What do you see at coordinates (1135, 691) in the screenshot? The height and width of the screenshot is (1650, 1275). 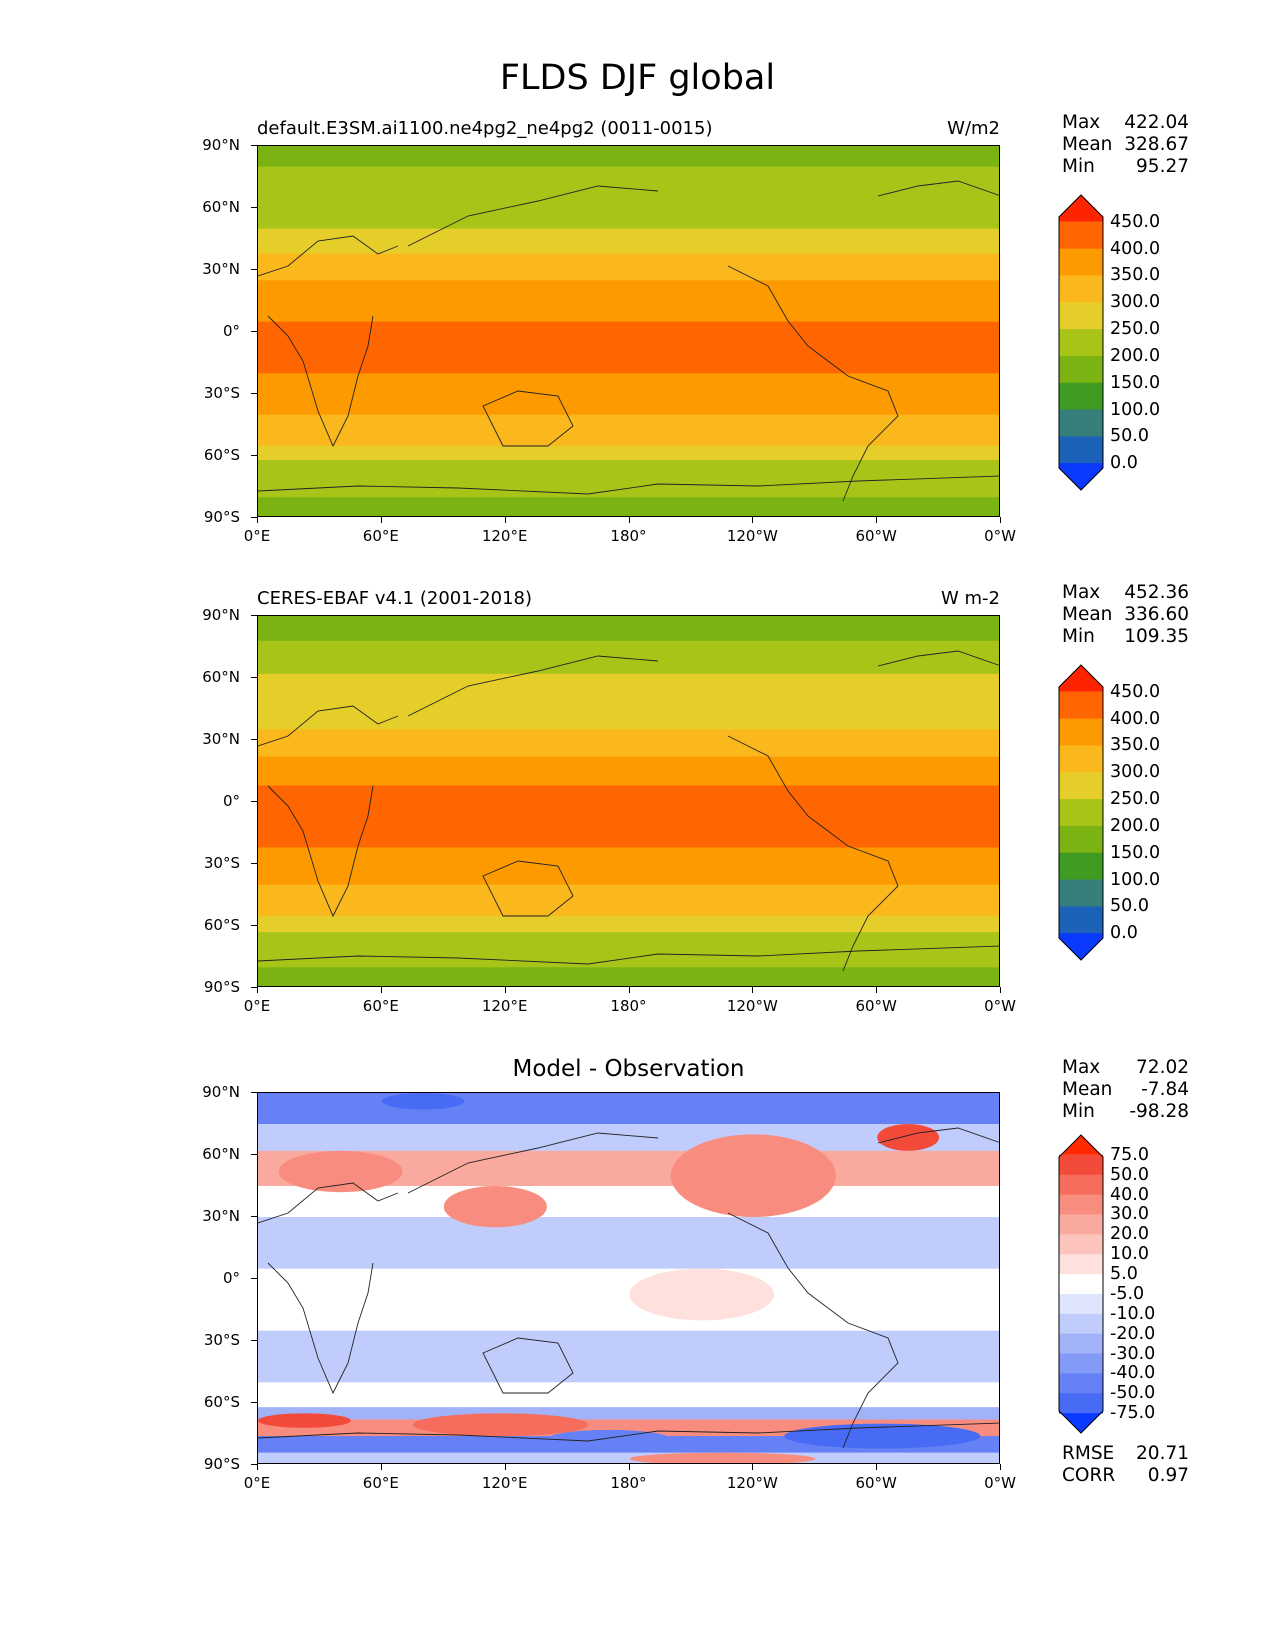 I see `colorbar-tick-label: 450.0` at bounding box center [1135, 691].